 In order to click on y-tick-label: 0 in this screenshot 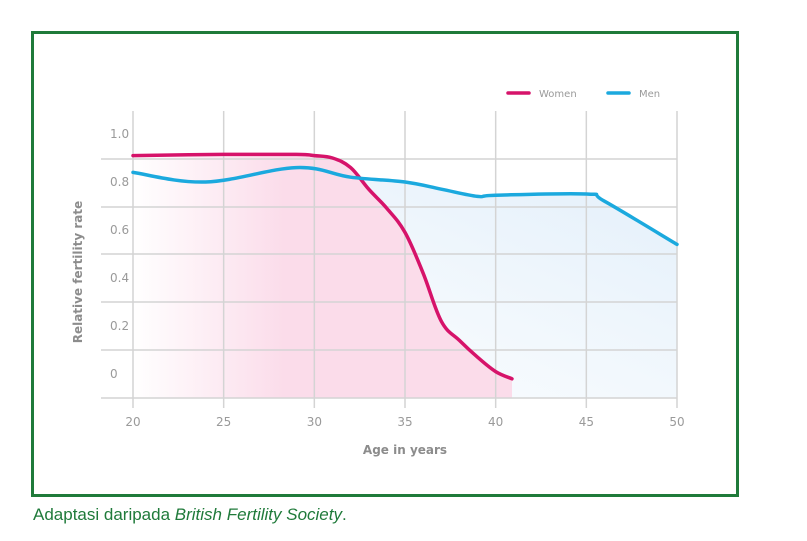, I will do `click(114, 374)`.